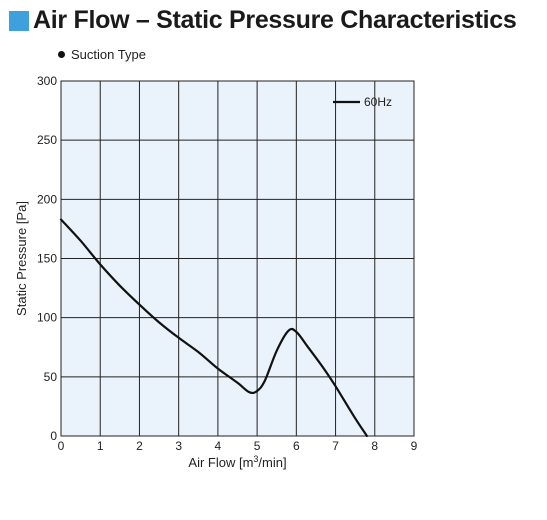 Image resolution: width=547 pixels, height=520 pixels. I want to click on x-tick-label: 8, so click(374, 446).